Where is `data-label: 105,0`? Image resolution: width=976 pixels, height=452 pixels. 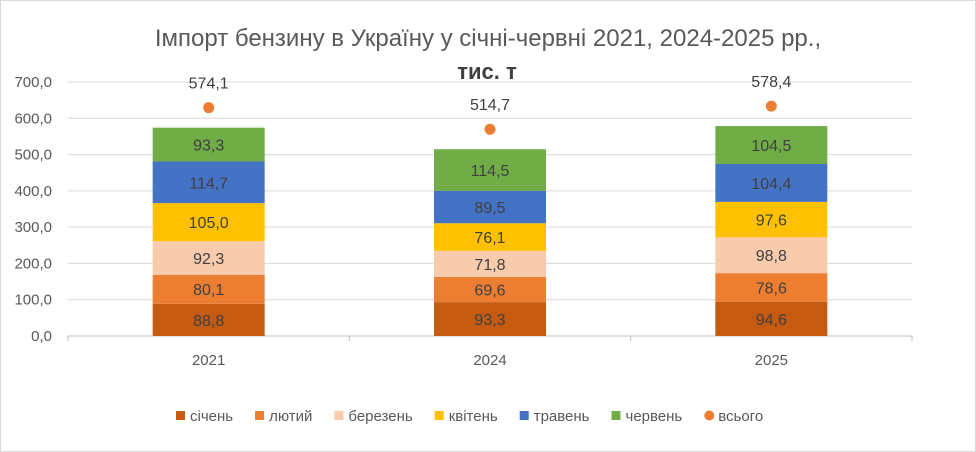 data-label: 105,0 is located at coordinates (209, 223).